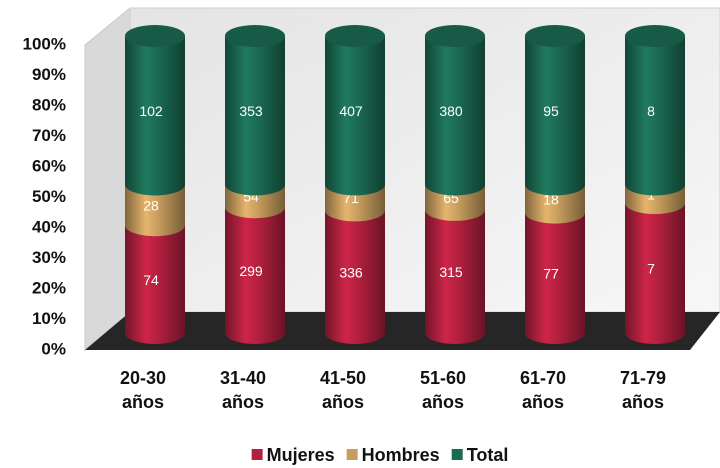  What do you see at coordinates (143, 390) in the screenshot?
I see `x-tick-label: 20-30 años` at bounding box center [143, 390].